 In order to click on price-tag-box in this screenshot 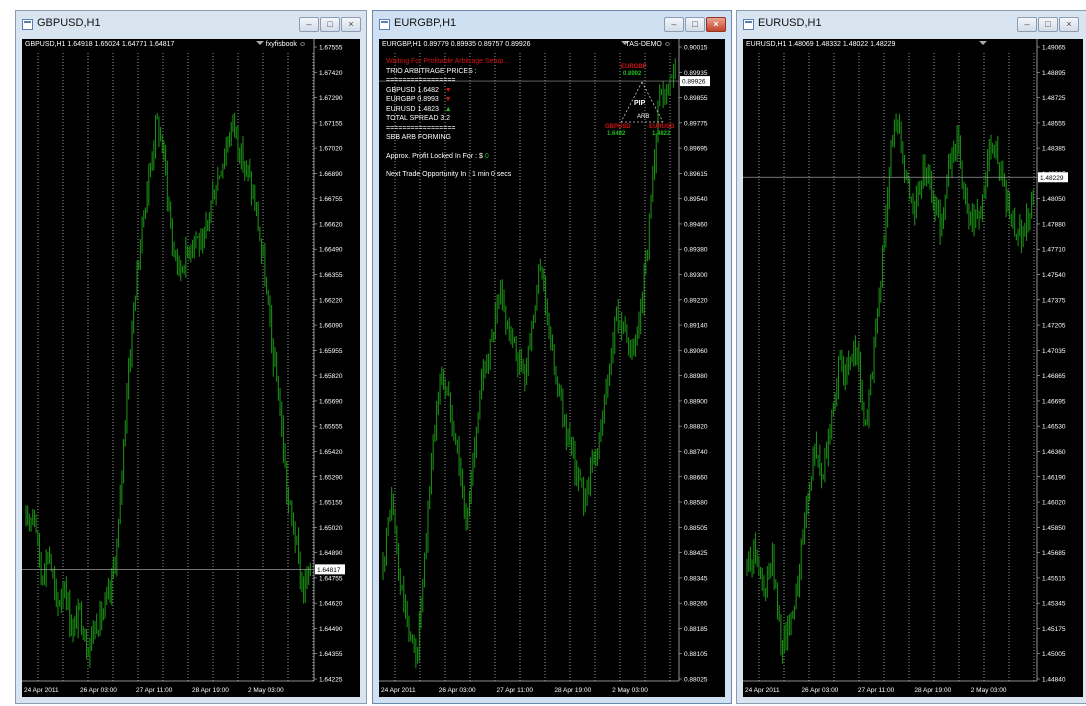, I will do `click(330, 569)`.